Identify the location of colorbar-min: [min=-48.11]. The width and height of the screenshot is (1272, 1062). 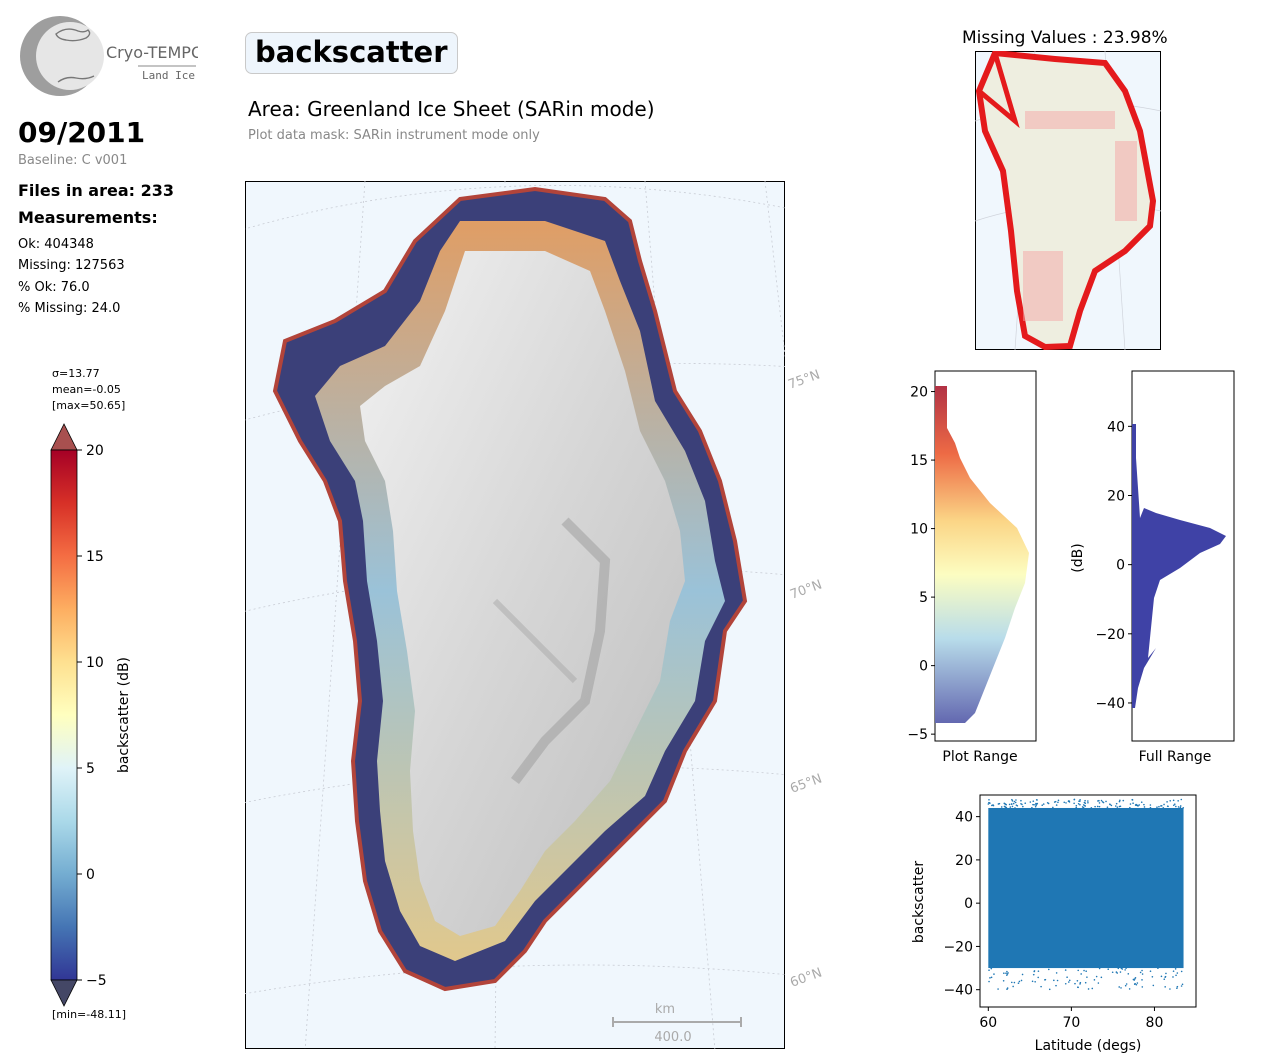
(89, 1014).